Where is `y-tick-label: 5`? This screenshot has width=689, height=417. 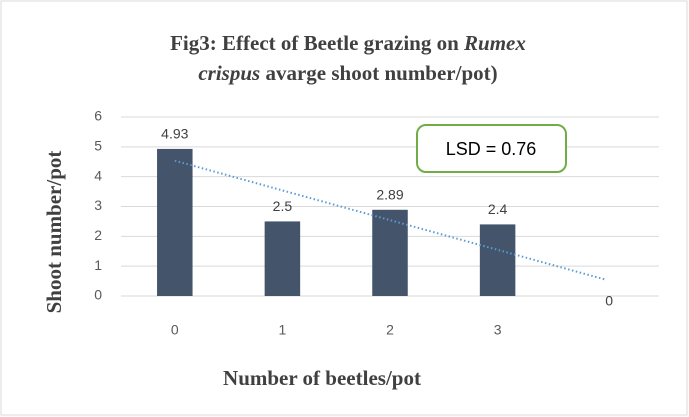 y-tick-label: 5 is located at coordinates (98, 146).